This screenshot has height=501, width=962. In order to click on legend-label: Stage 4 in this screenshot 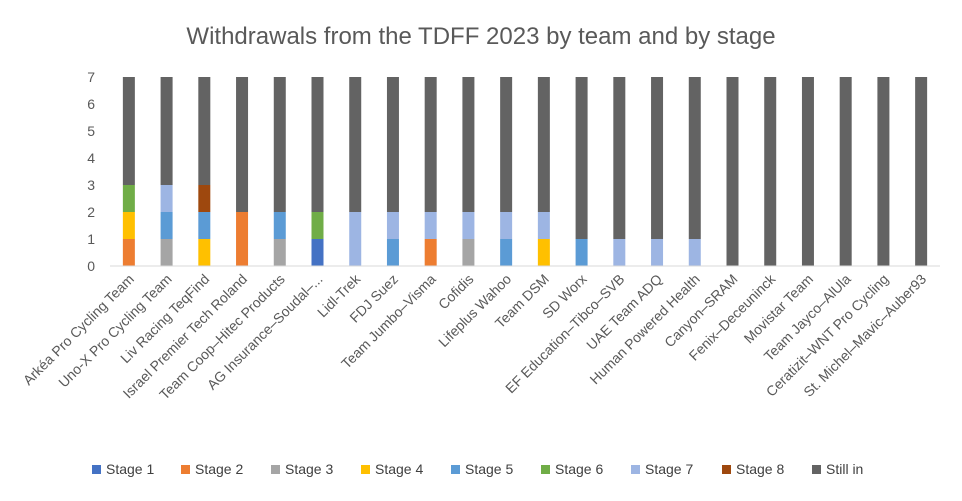, I will do `click(399, 469)`.